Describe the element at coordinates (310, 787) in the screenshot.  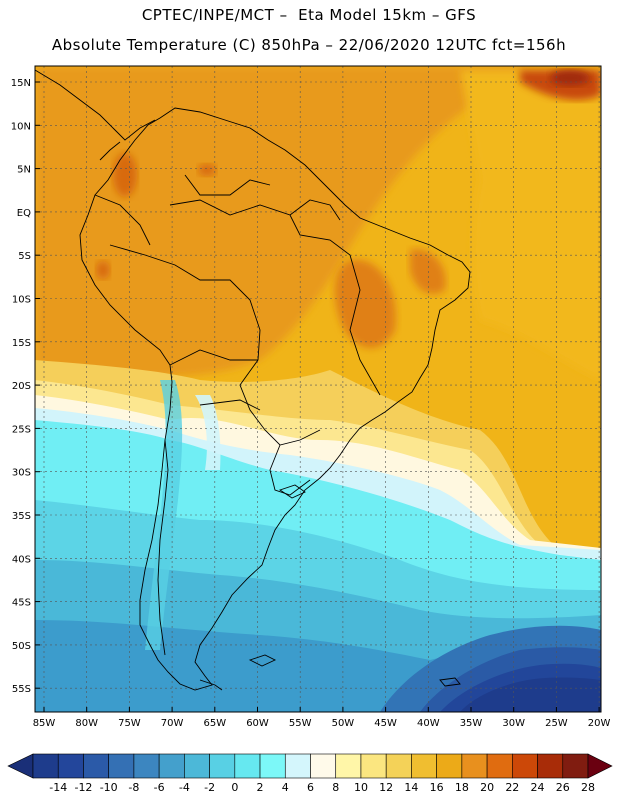
I see `colorbar-tick-label: 6` at that location.